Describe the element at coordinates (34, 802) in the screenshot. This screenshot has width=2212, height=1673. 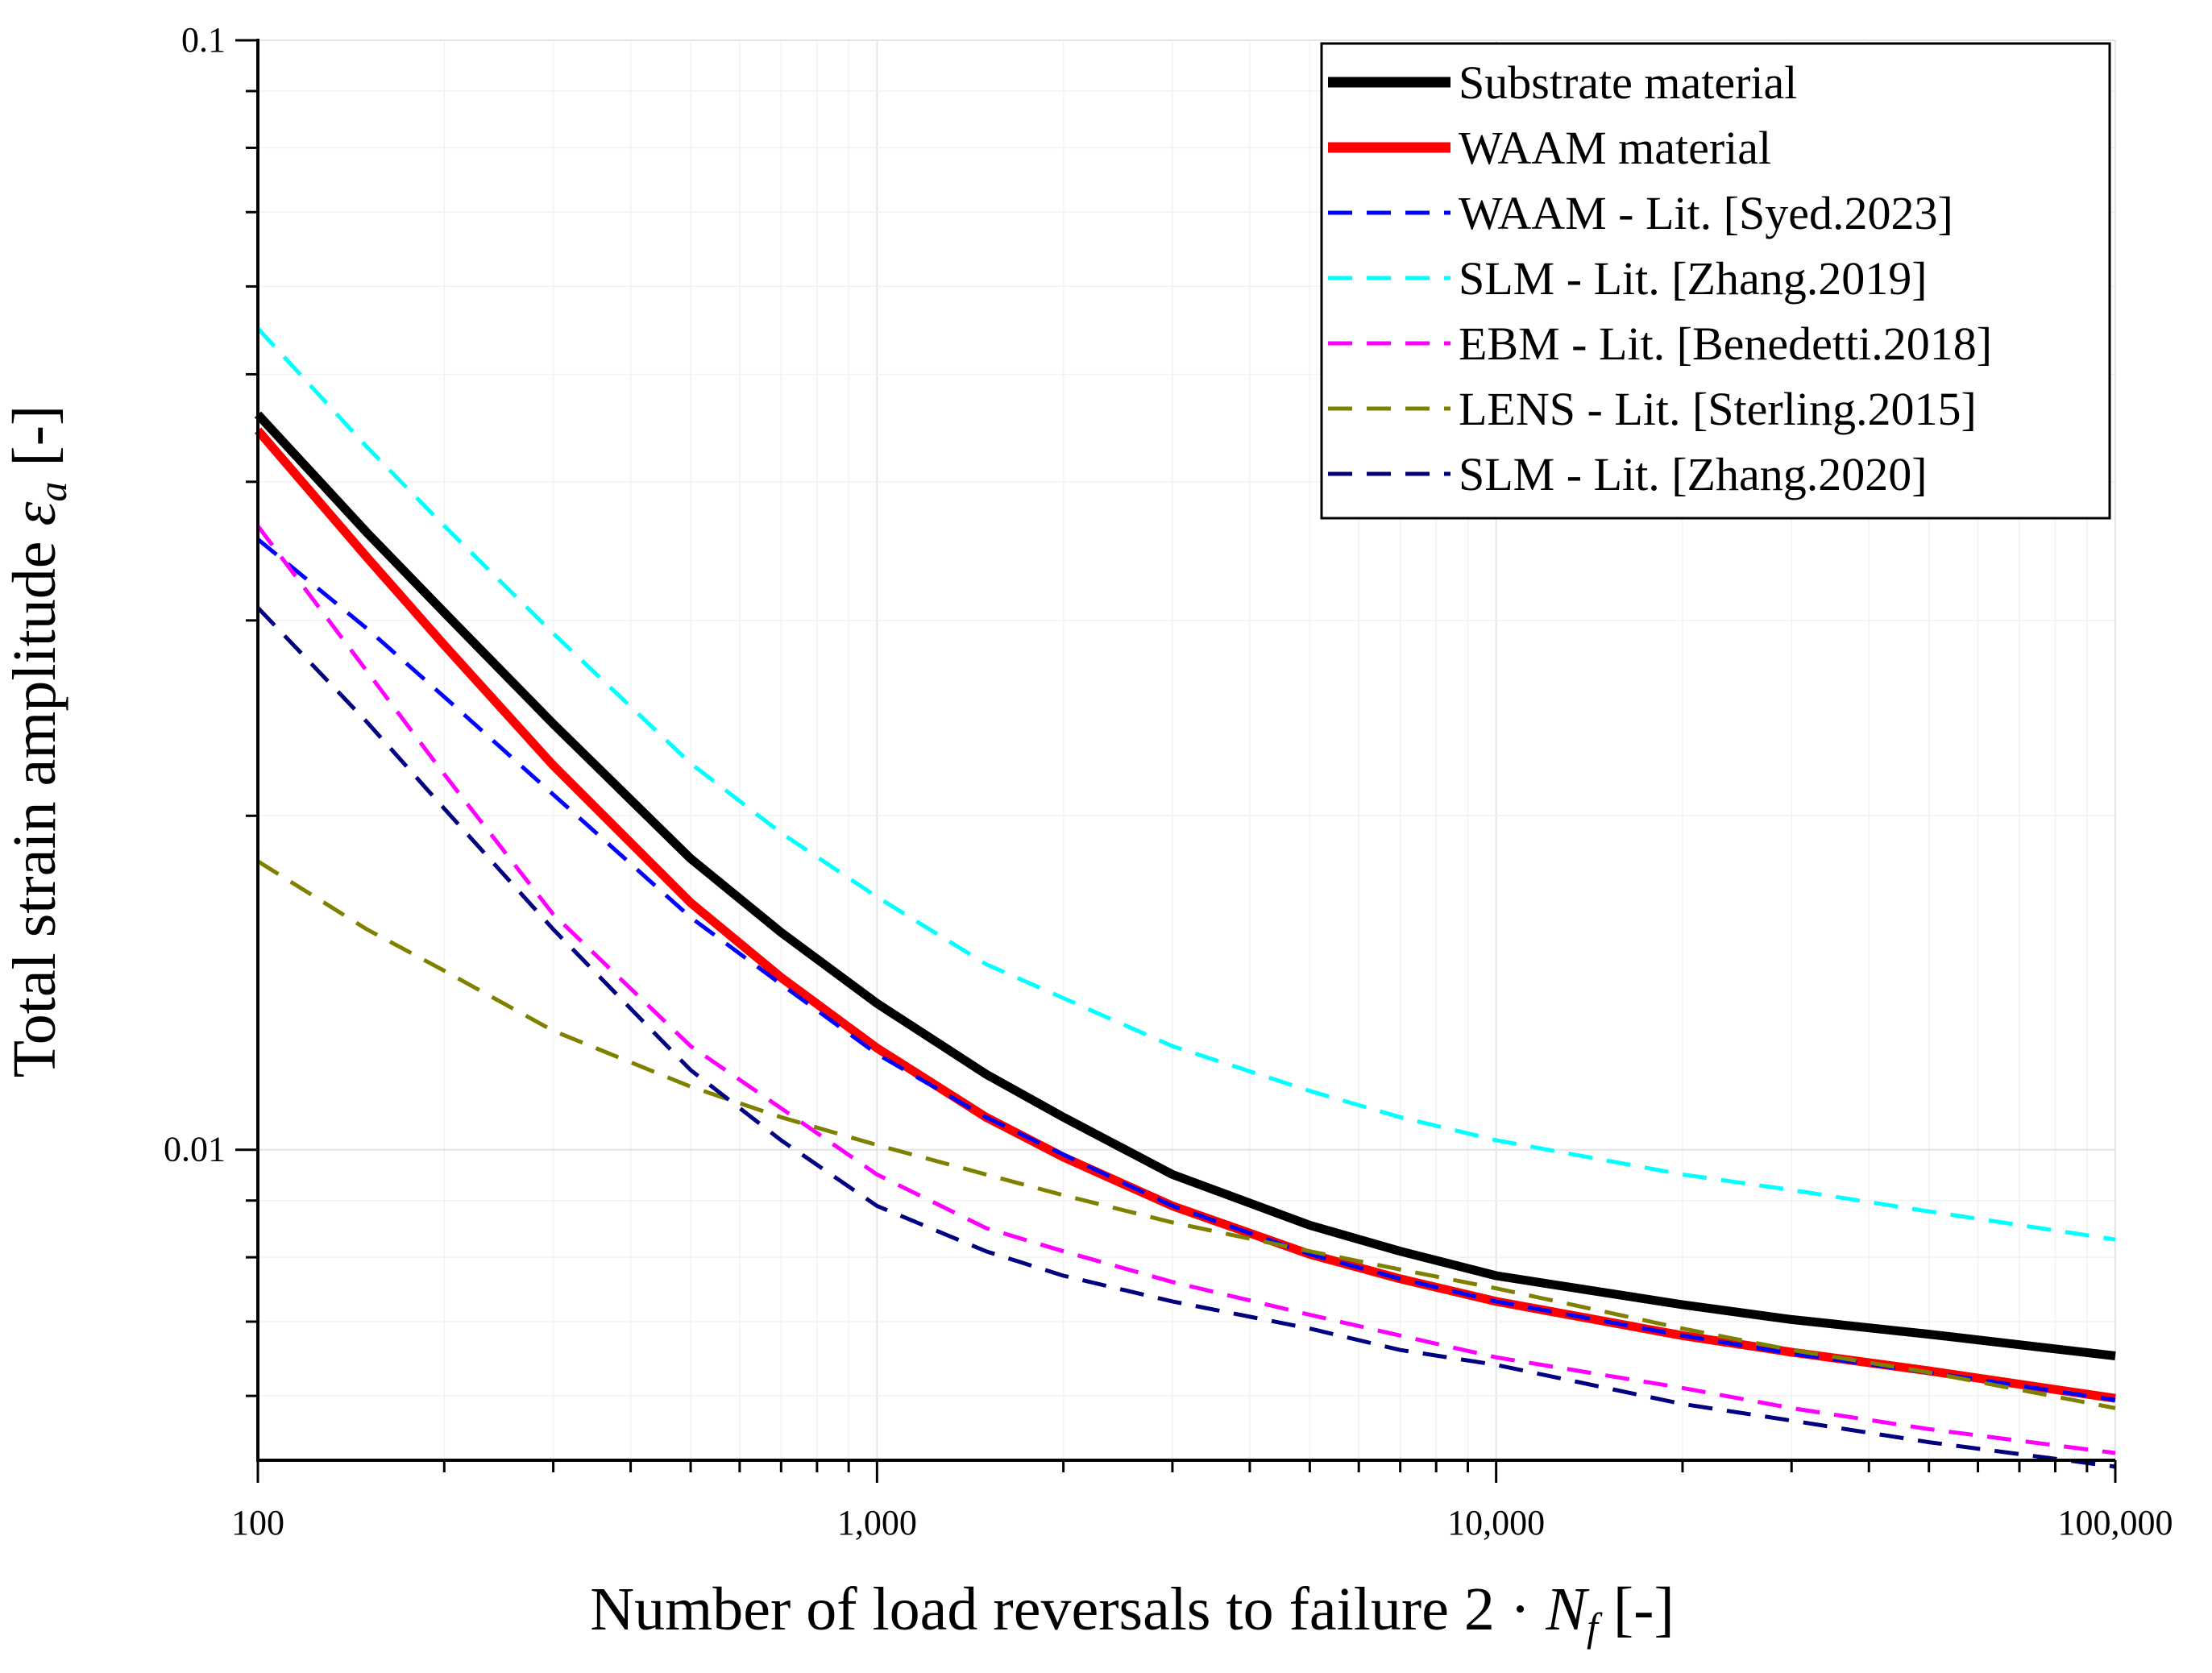
I see `y-axis-title-text: Total strain amplitude` at that location.